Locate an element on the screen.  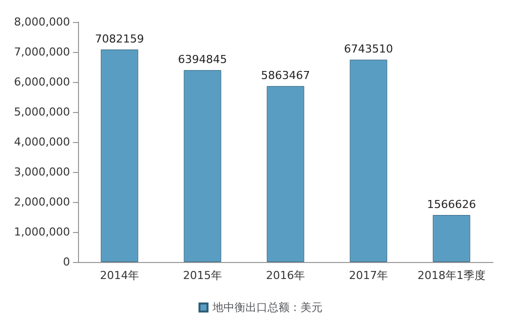
data-label: 1566626 is located at coordinates (451, 204).